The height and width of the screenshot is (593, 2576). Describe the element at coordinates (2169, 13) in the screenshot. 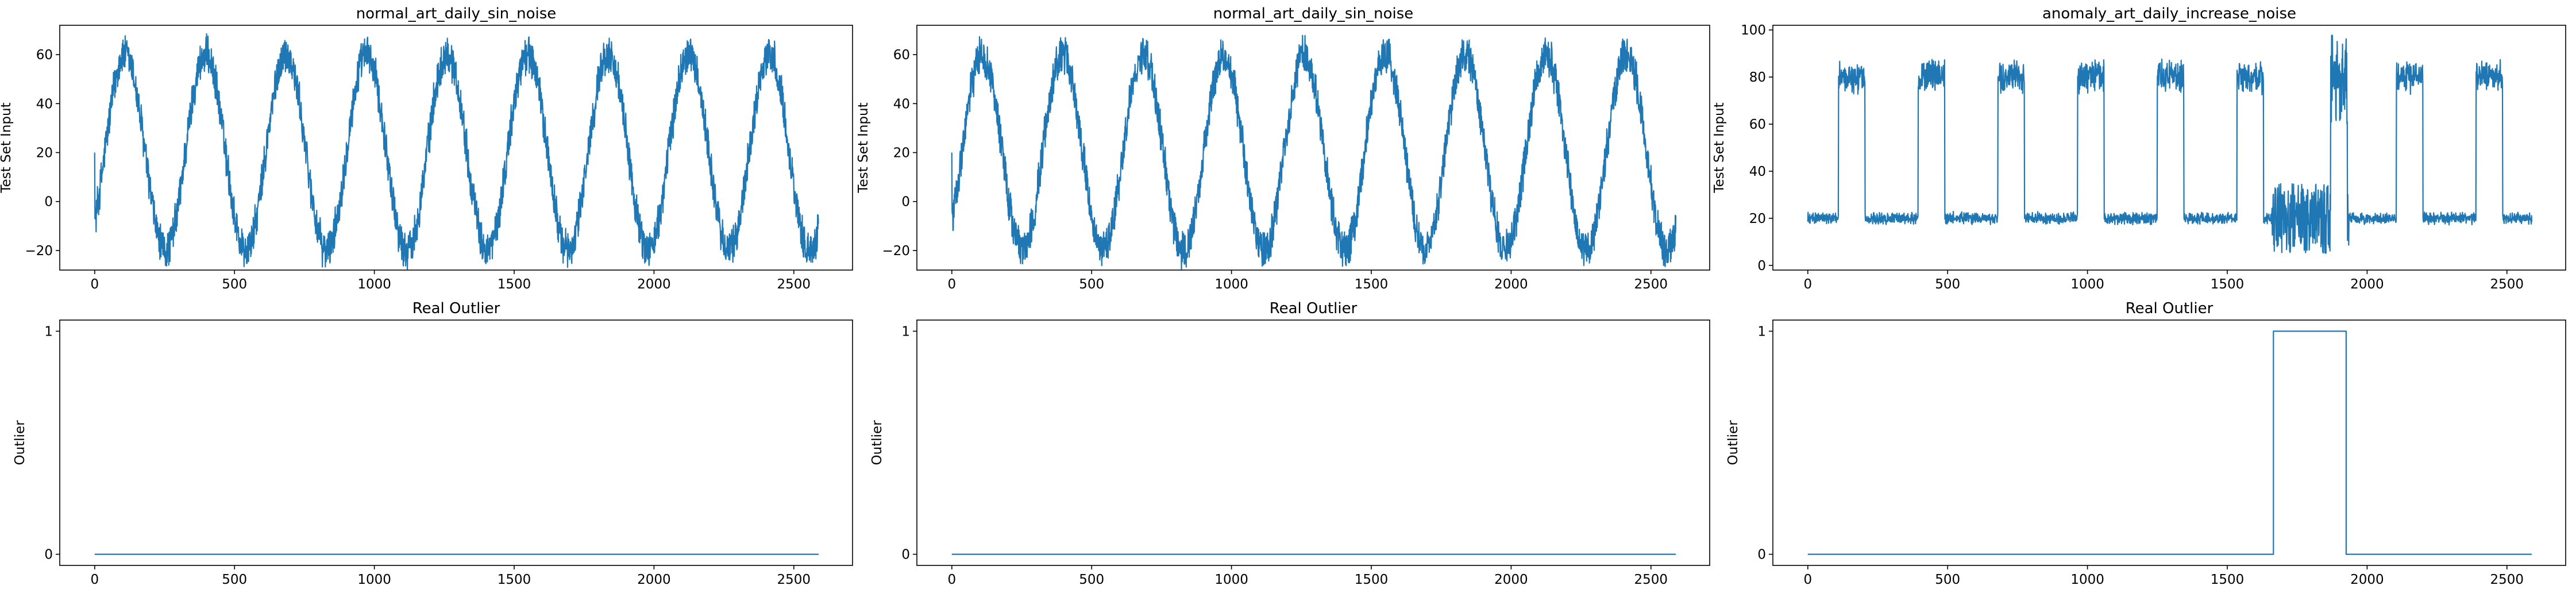

I see `chart-title: anomaly_art_daily_increase_noise` at that location.